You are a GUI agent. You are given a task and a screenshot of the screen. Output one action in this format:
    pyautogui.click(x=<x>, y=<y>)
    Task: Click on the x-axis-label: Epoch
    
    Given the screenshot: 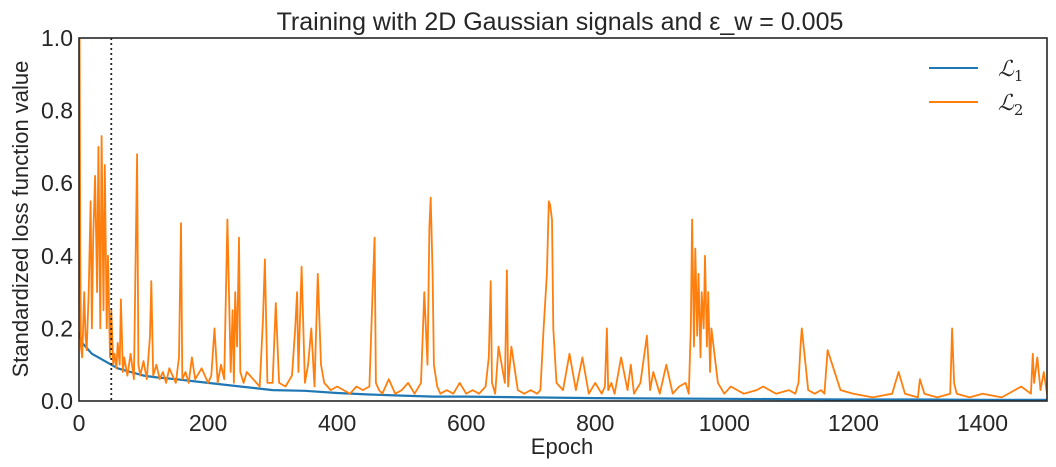 What is the action you would take?
    pyautogui.click(x=562, y=446)
    